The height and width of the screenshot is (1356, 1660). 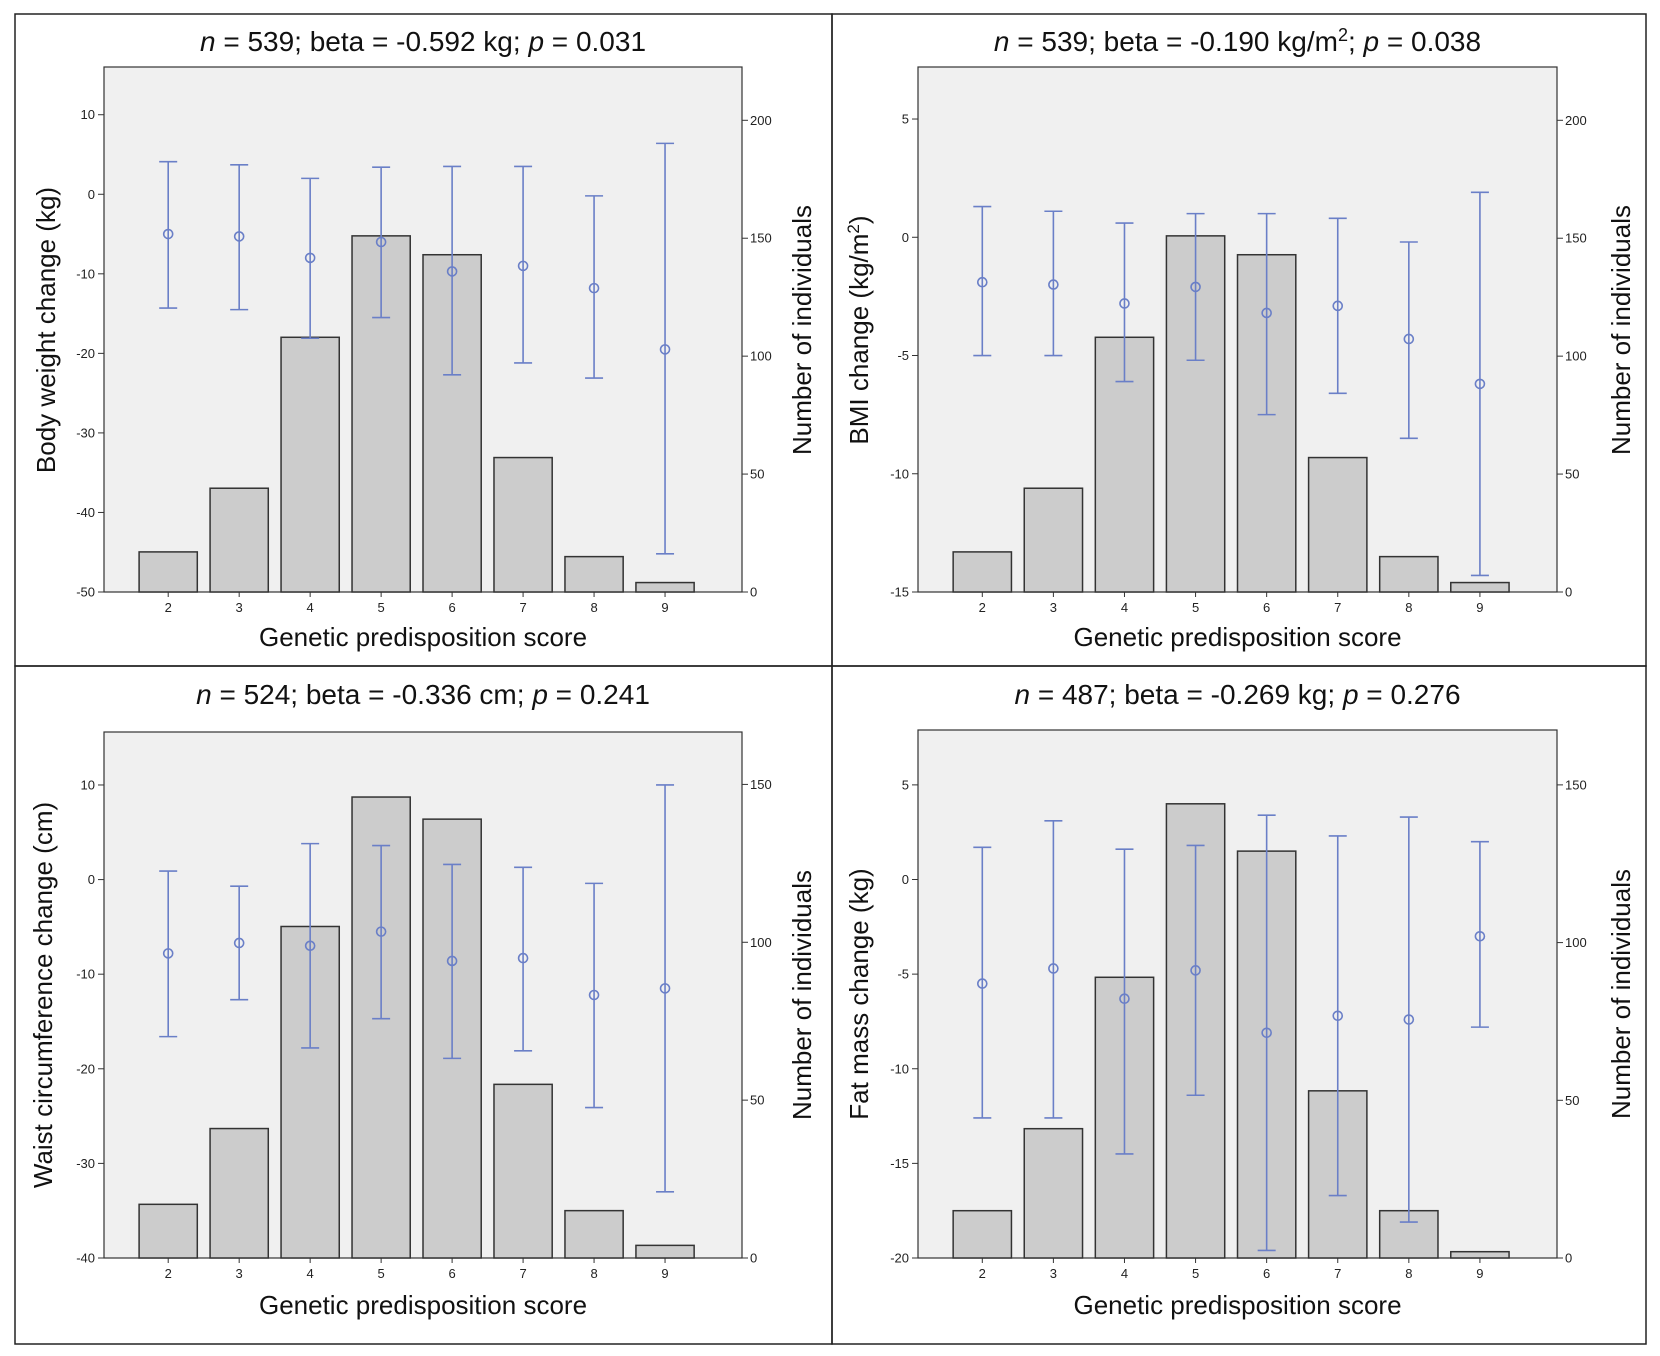 What do you see at coordinates (859, 339) in the screenshot?
I see `y-axis-title-main: BMI change (kg/m` at bounding box center [859, 339].